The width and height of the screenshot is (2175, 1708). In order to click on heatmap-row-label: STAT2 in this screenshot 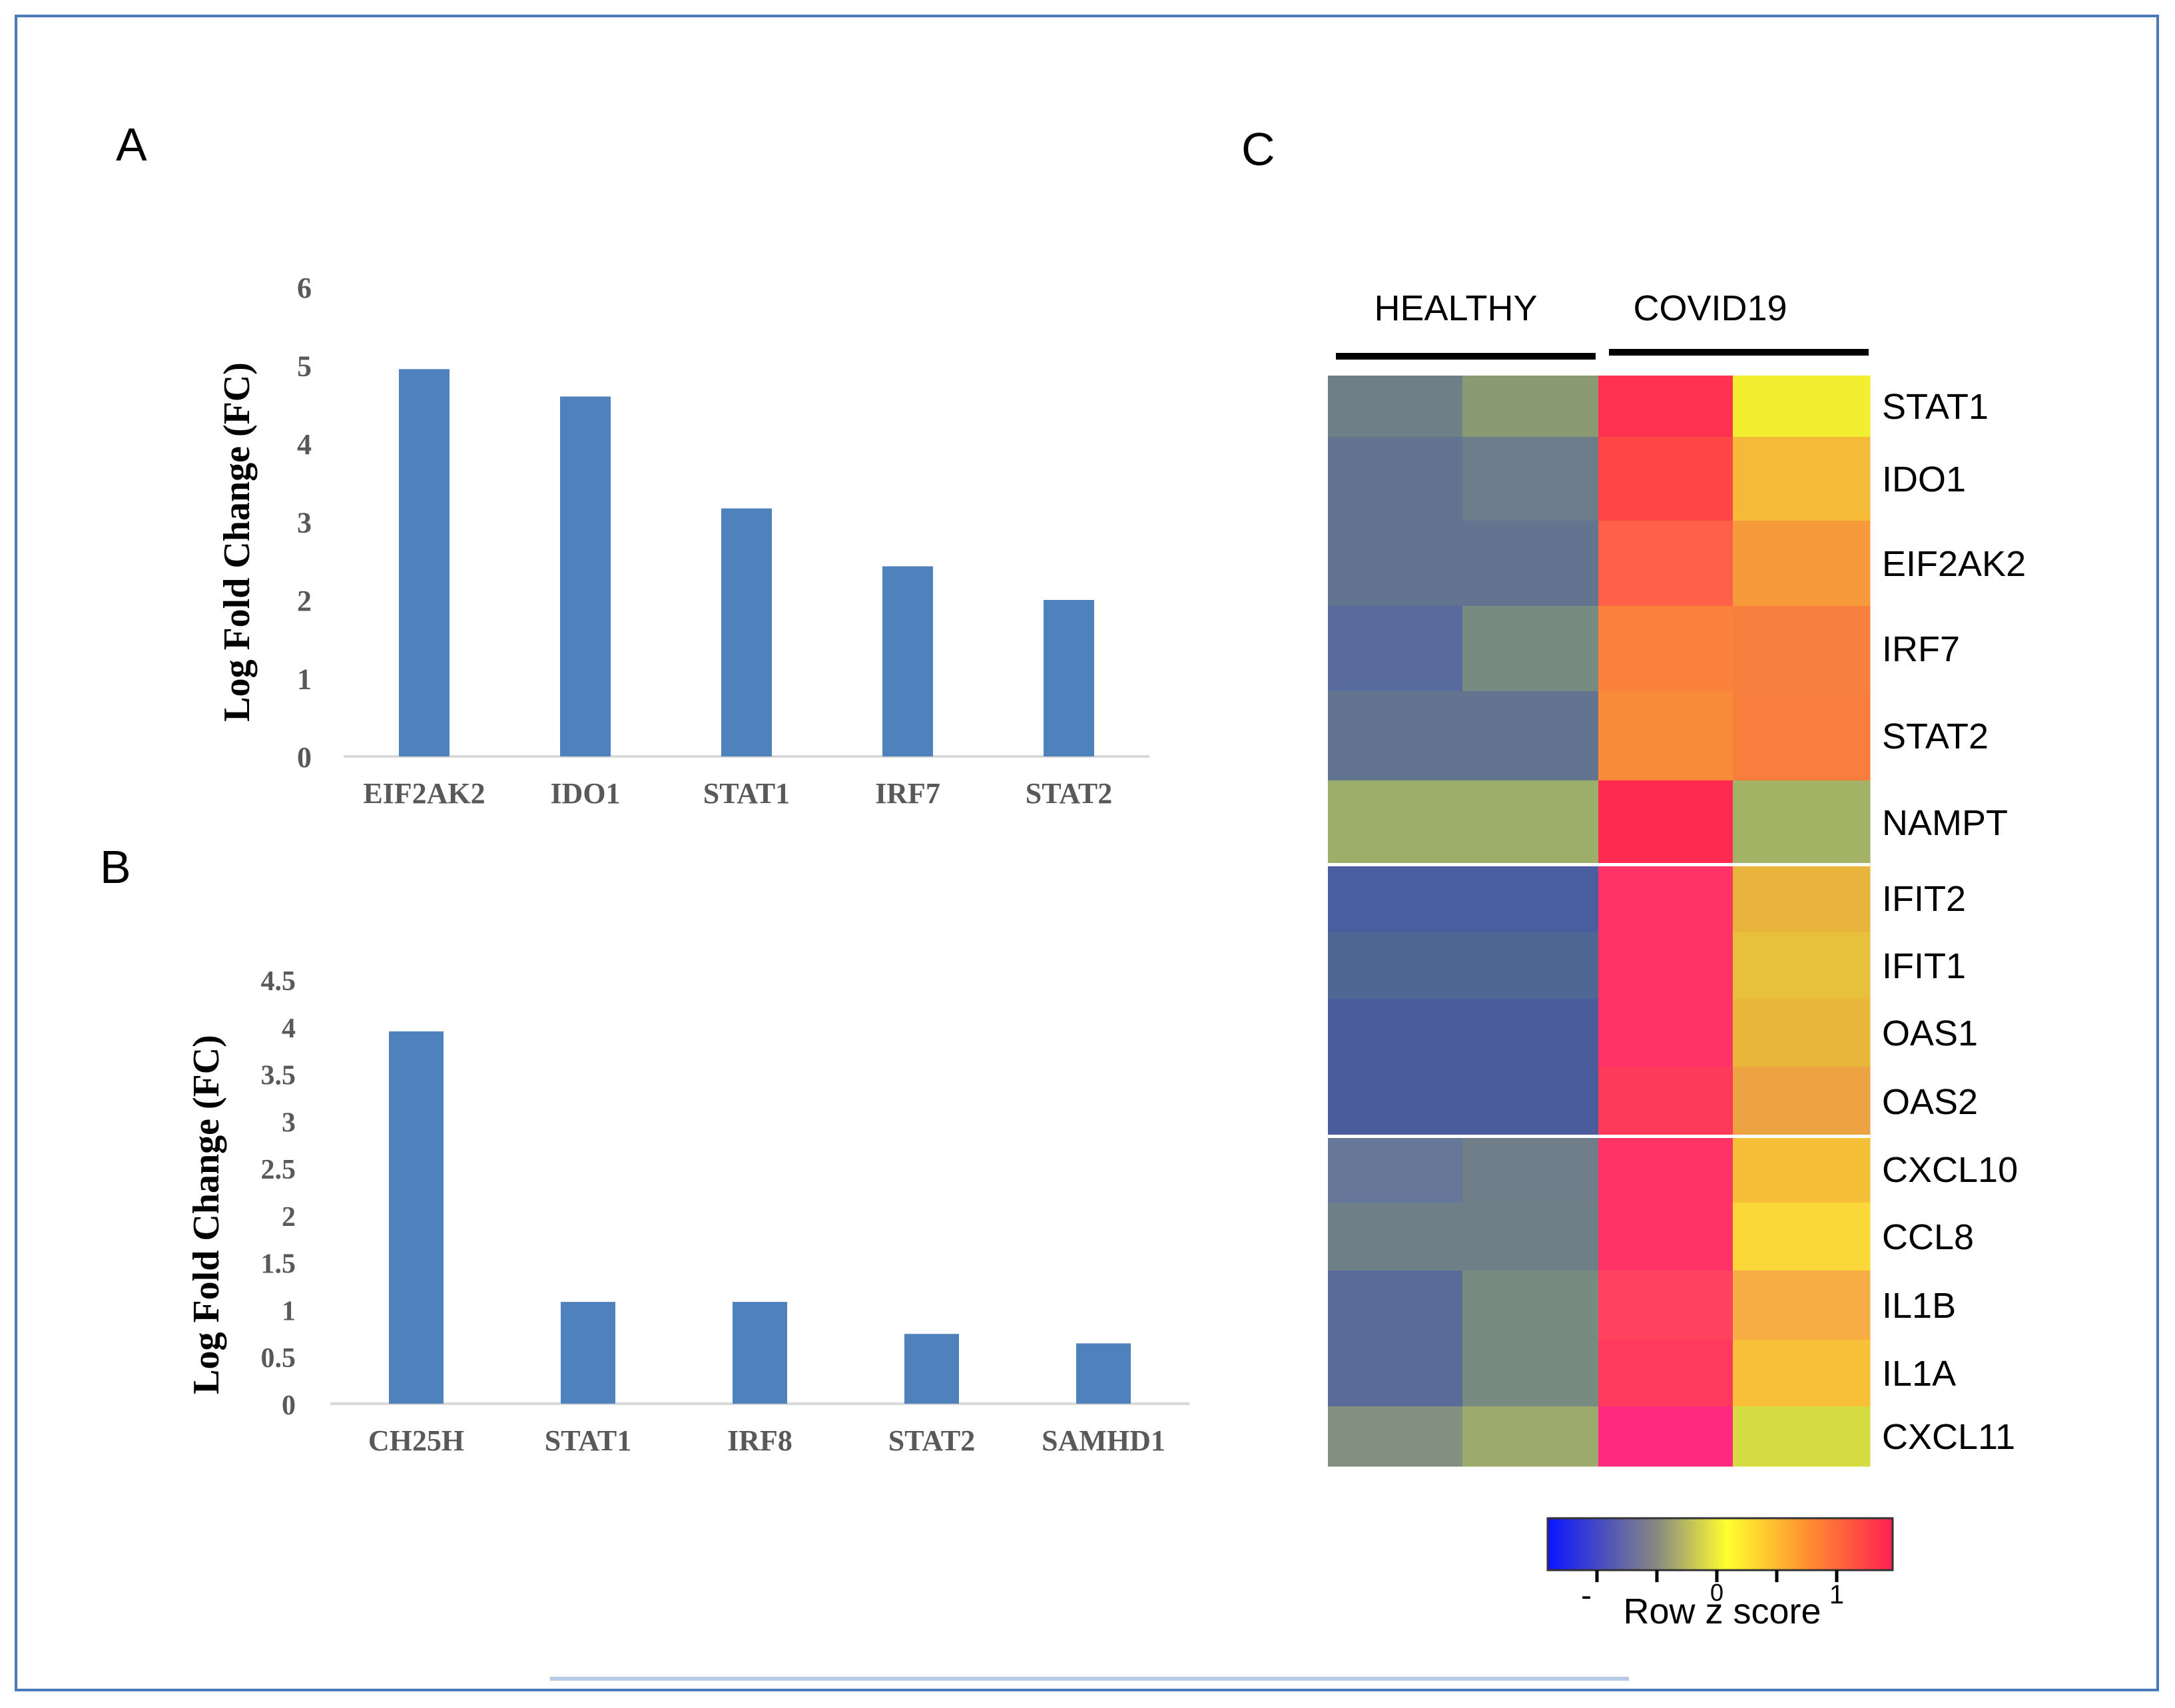, I will do `click(1935, 736)`.